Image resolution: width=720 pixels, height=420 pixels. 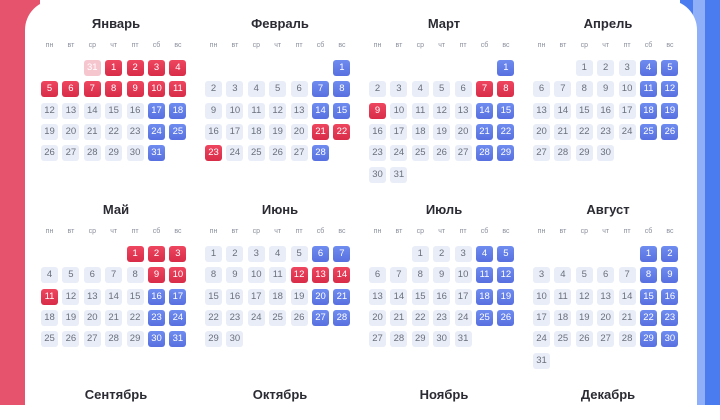 I want to click on day-cell-holiday: 3, so click(x=156, y=68).